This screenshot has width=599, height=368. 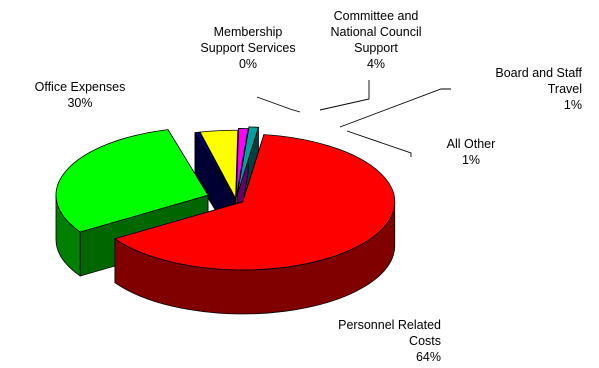 I want to click on leader-line-all-other, so click(x=379, y=143).